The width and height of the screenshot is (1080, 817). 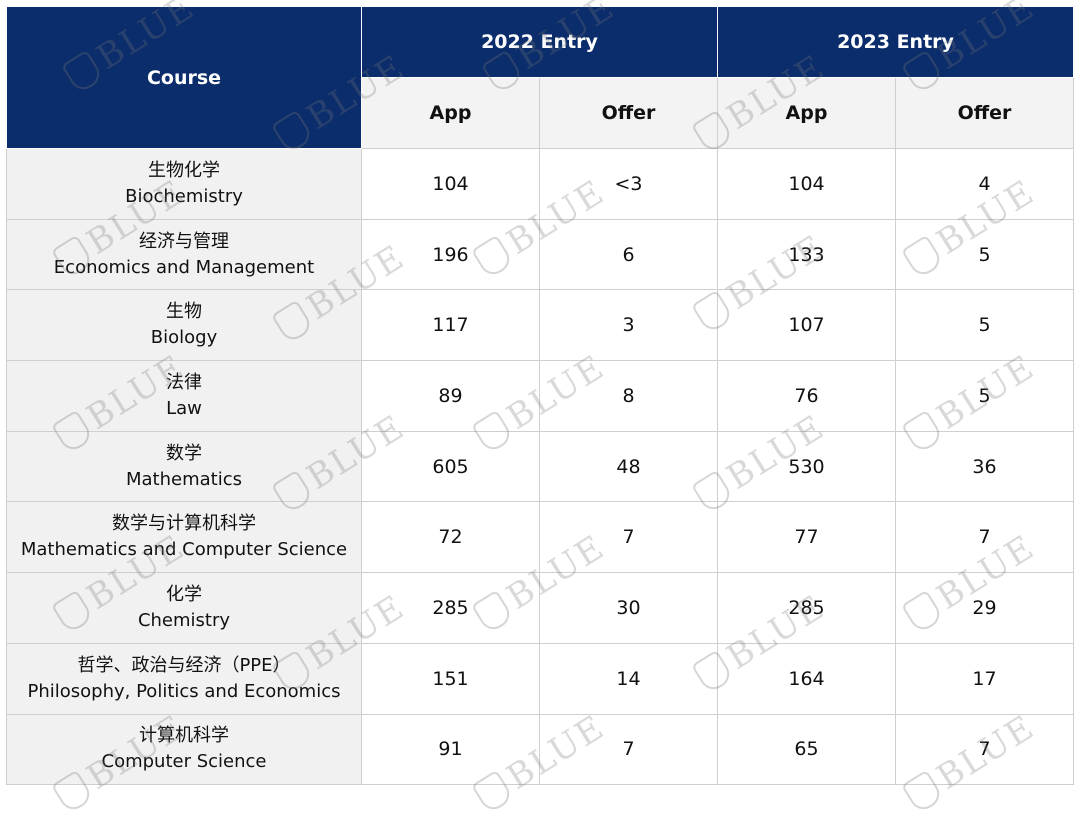 I want to click on header-offer-2023: Offer, so click(x=984, y=113).